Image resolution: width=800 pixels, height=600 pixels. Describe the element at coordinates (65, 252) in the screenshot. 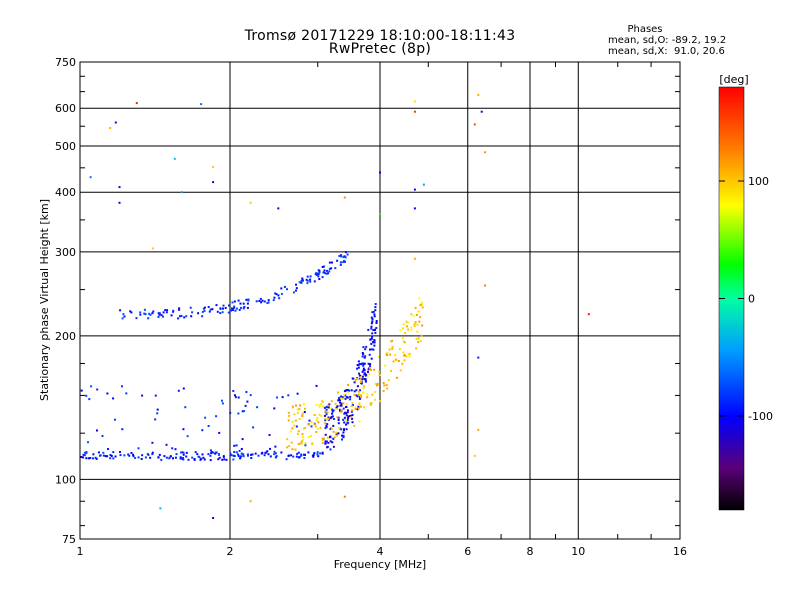

I see `y-tick-label: 300` at that location.